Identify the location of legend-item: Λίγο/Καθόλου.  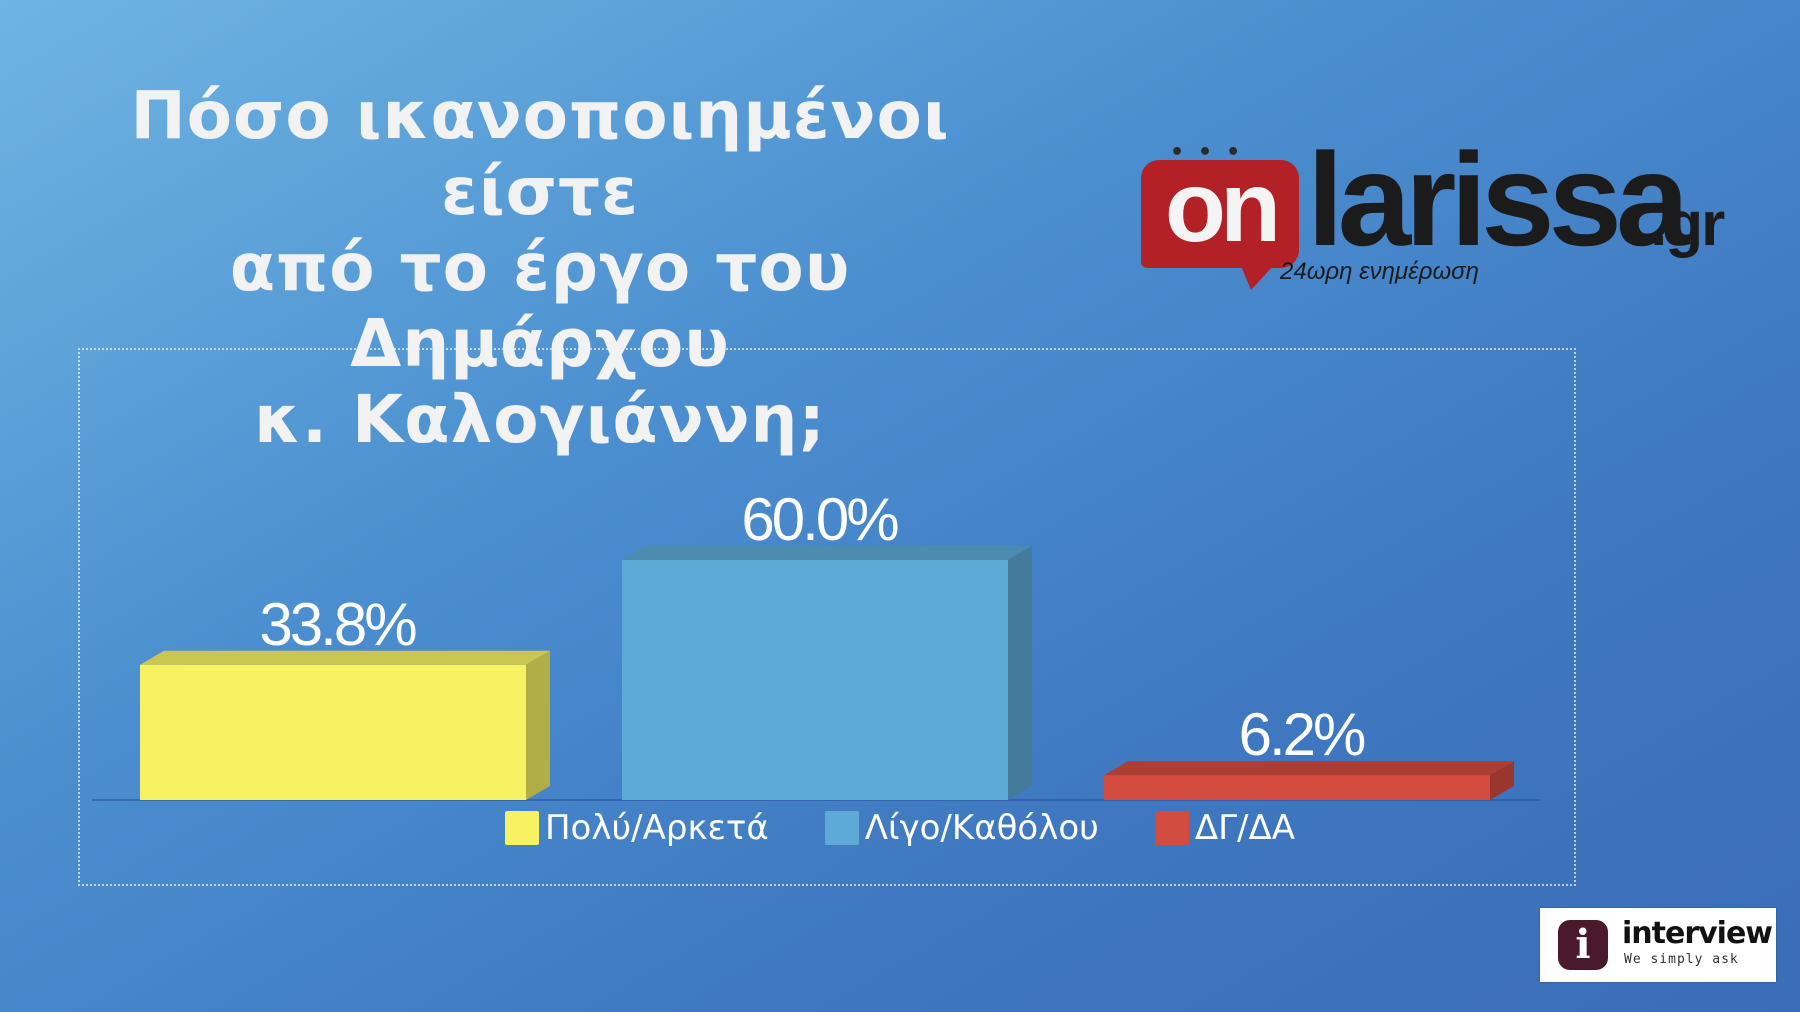
(961, 828).